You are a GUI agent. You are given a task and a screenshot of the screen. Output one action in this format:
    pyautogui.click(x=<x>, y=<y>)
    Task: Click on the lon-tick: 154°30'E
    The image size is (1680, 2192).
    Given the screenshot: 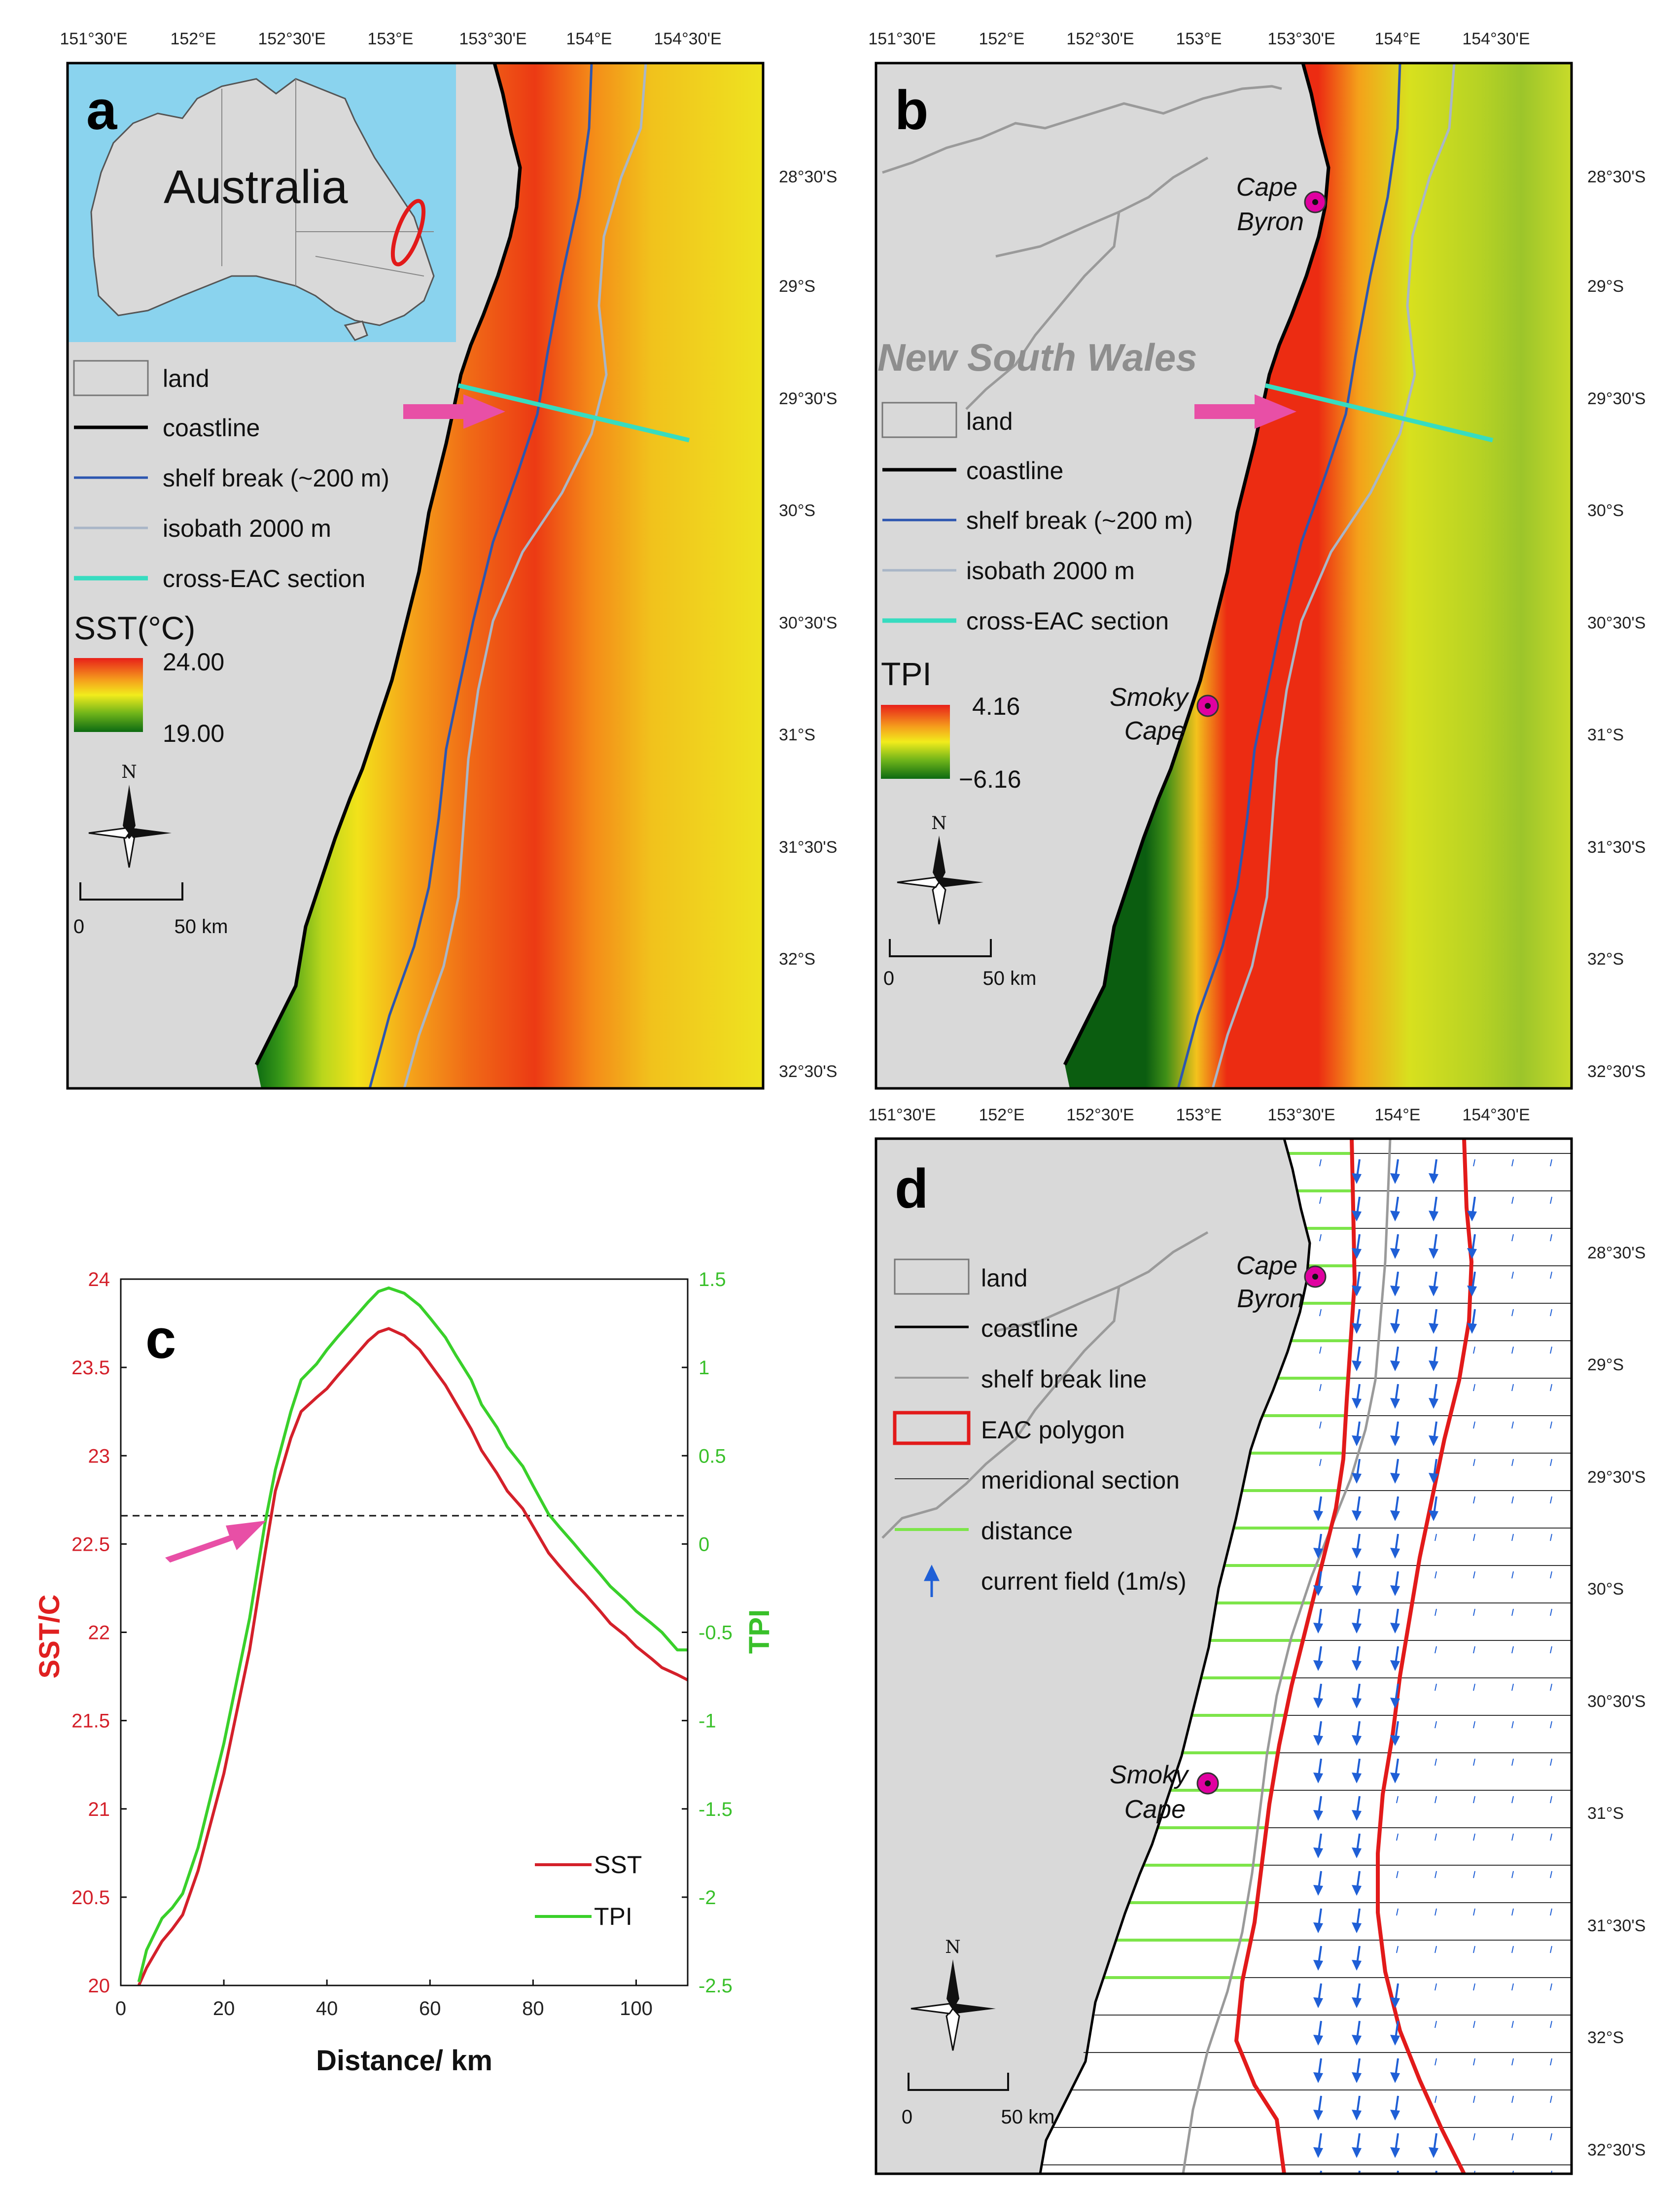 What is the action you would take?
    pyautogui.click(x=1496, y=1115)
    